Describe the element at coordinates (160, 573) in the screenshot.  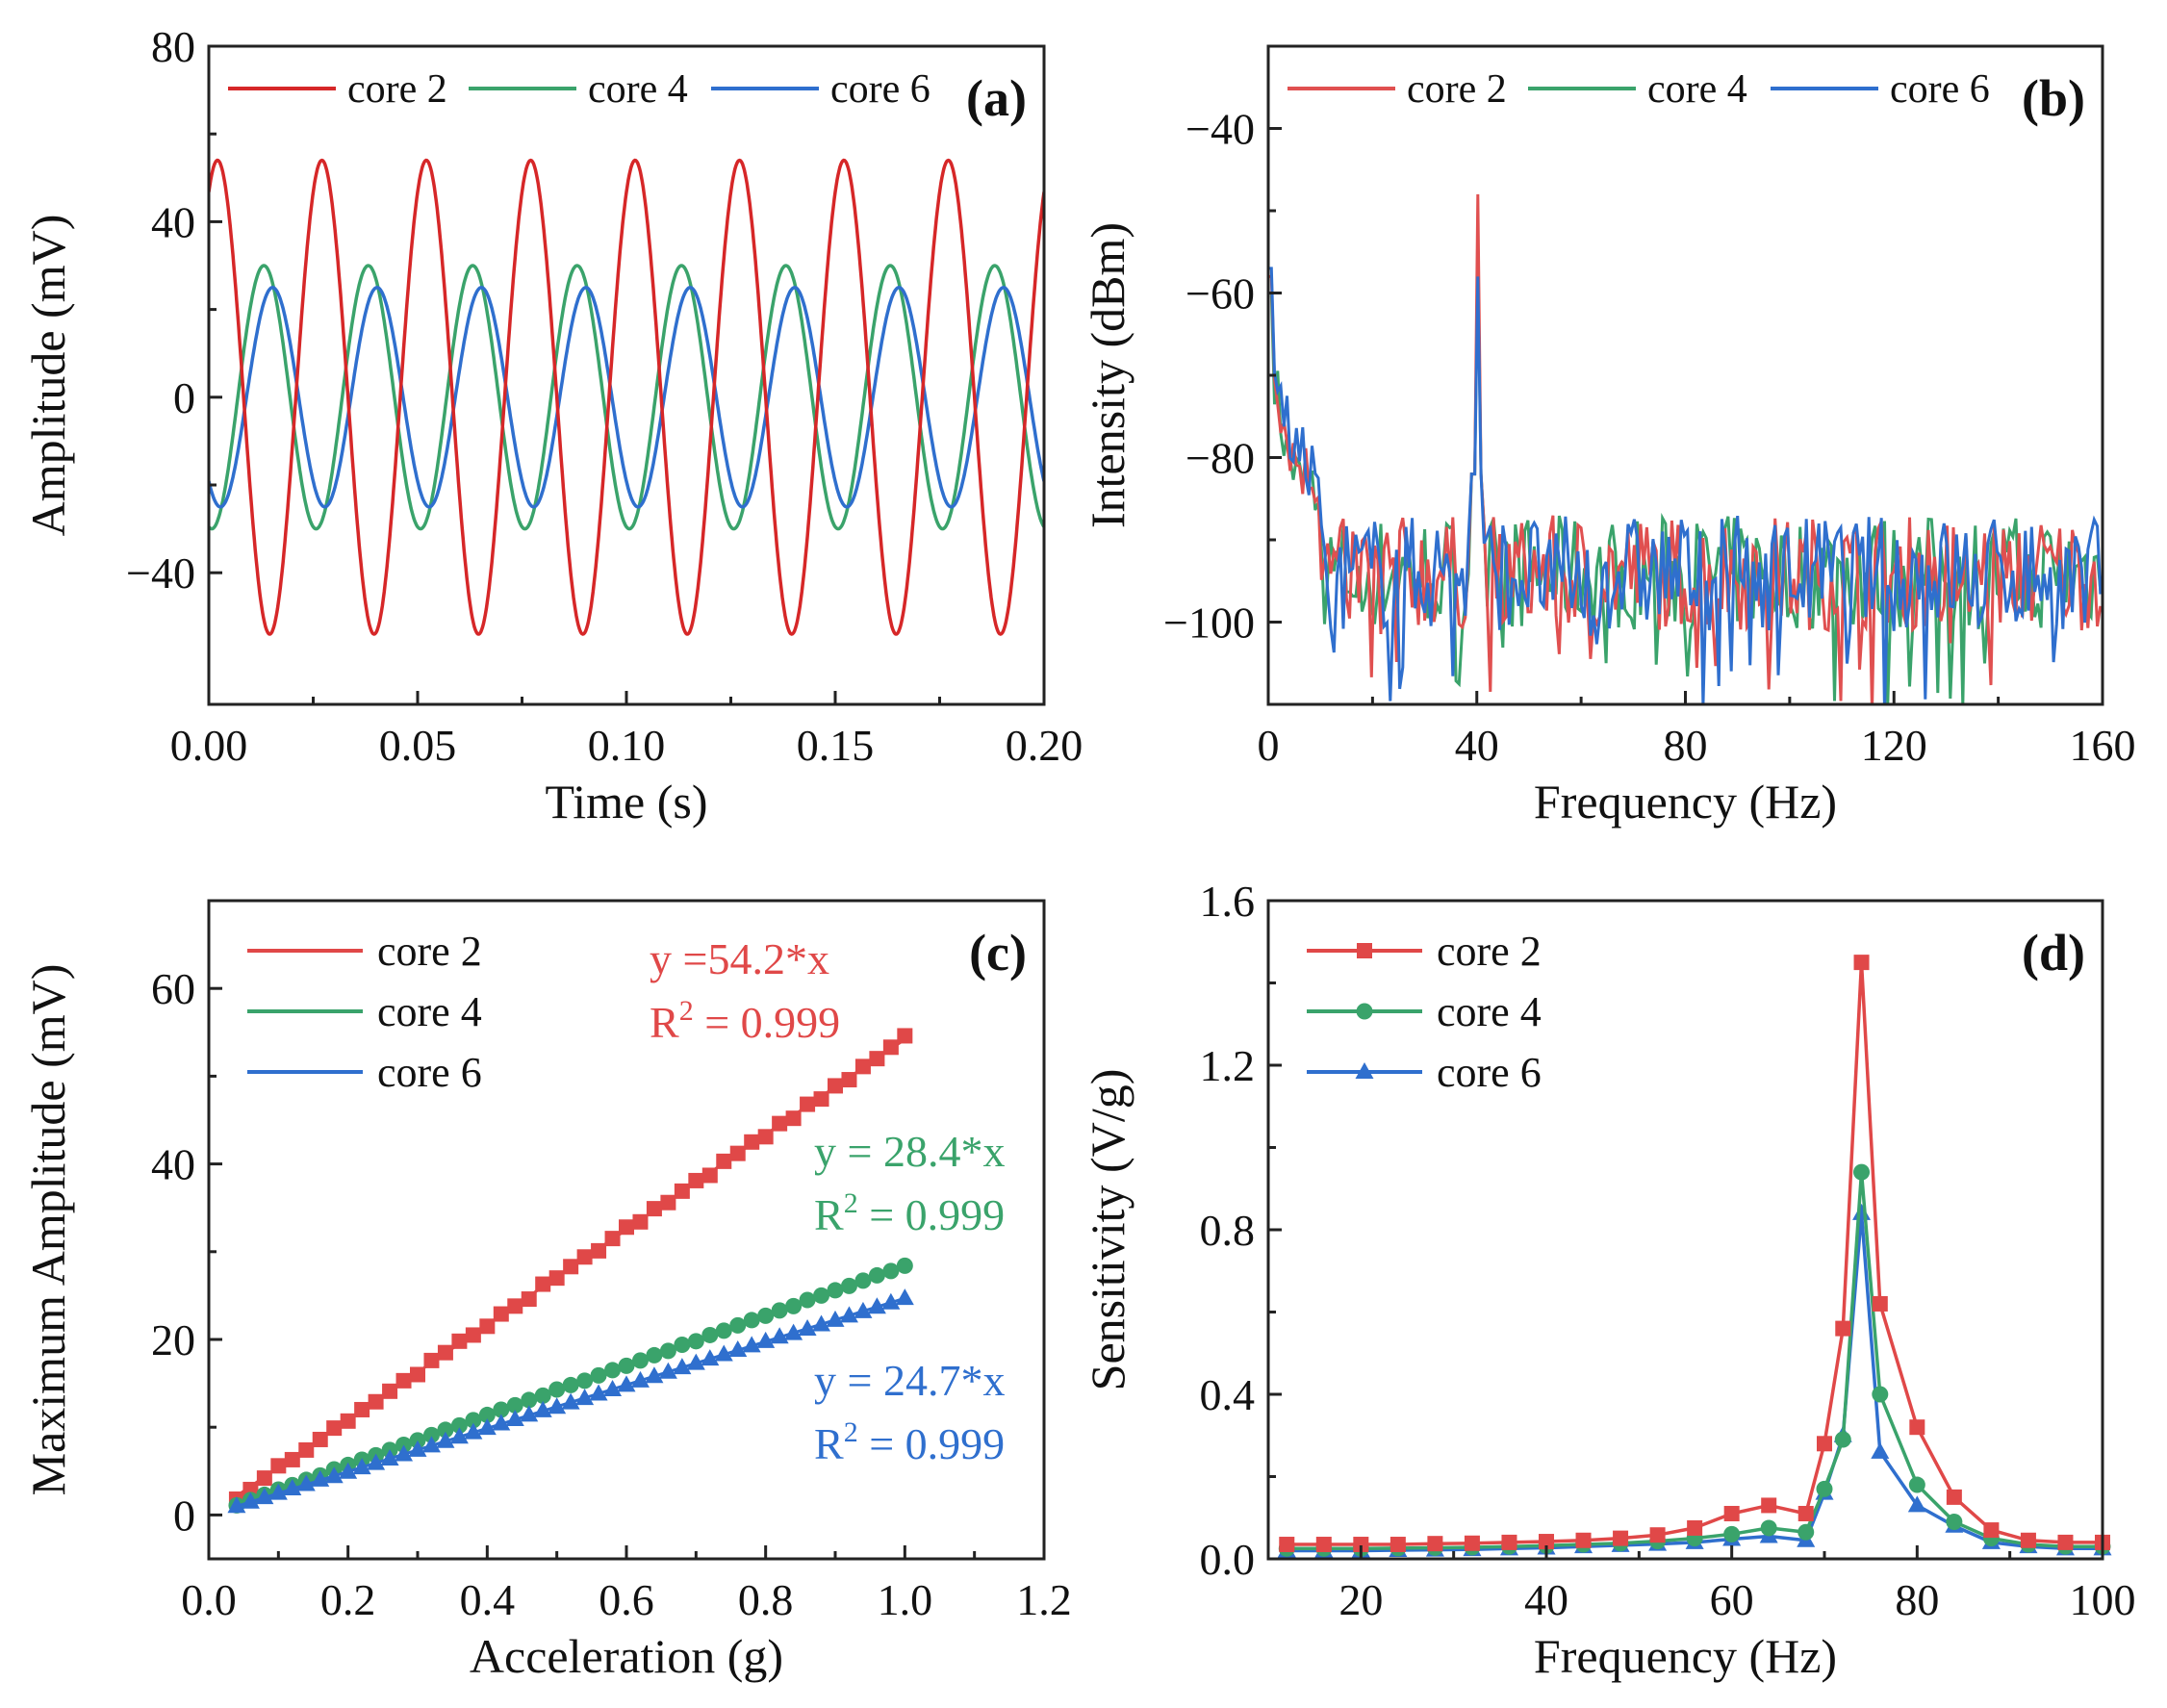
I see `y-tick-label: −40` at that location.